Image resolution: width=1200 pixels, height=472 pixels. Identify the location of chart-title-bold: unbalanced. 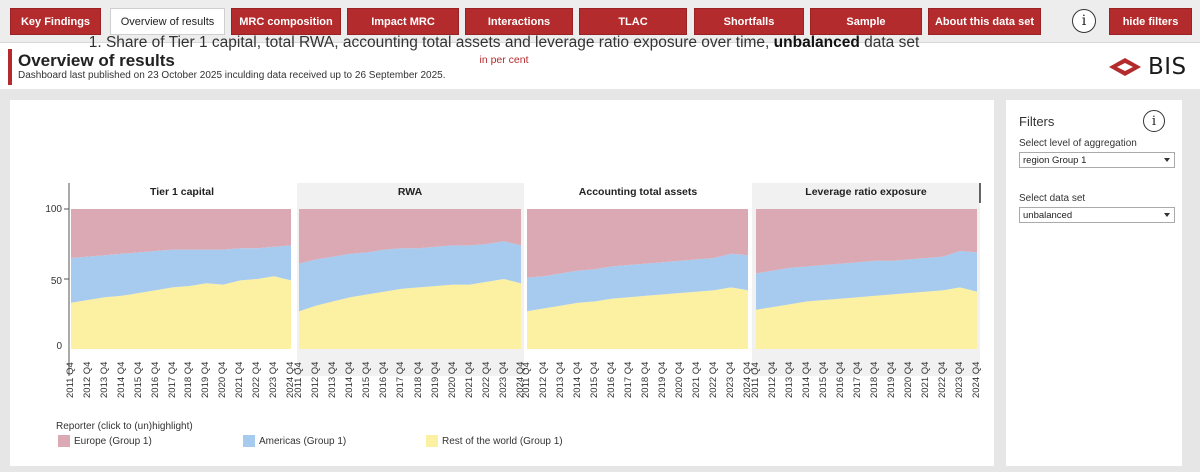
(816, 42).